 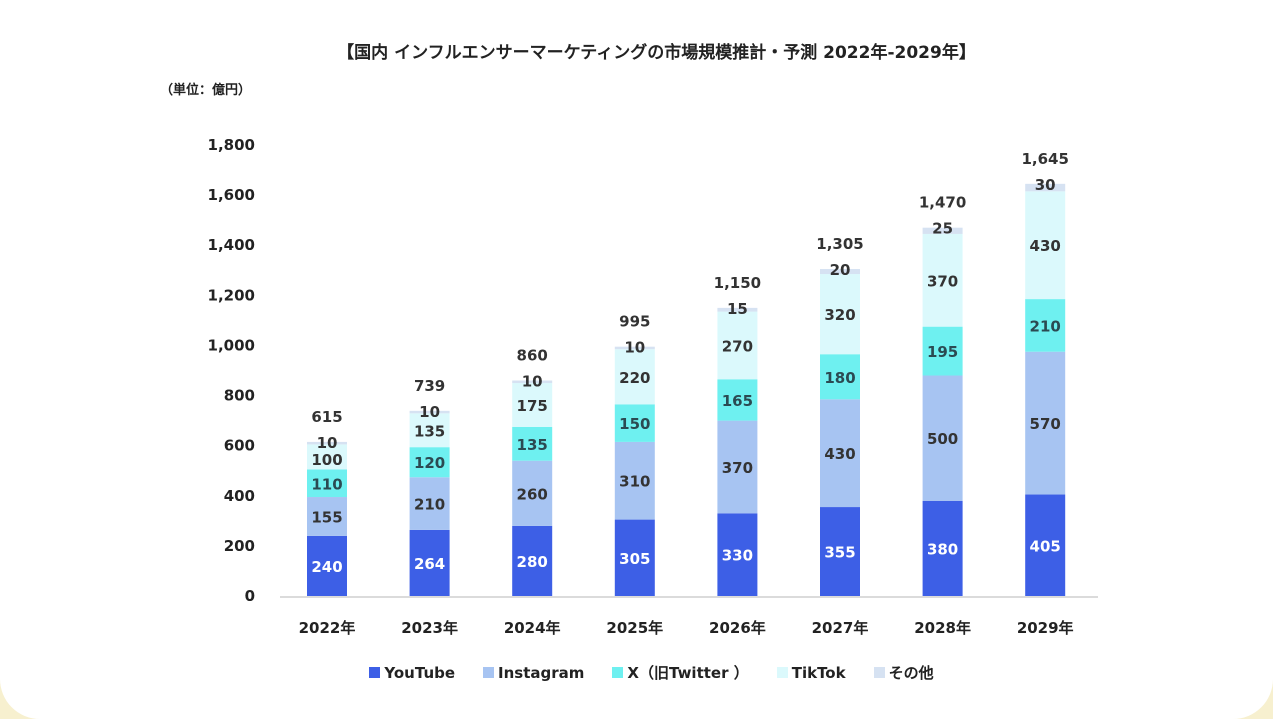 I want to click on total-label: 860, so click(x=532, y=356).